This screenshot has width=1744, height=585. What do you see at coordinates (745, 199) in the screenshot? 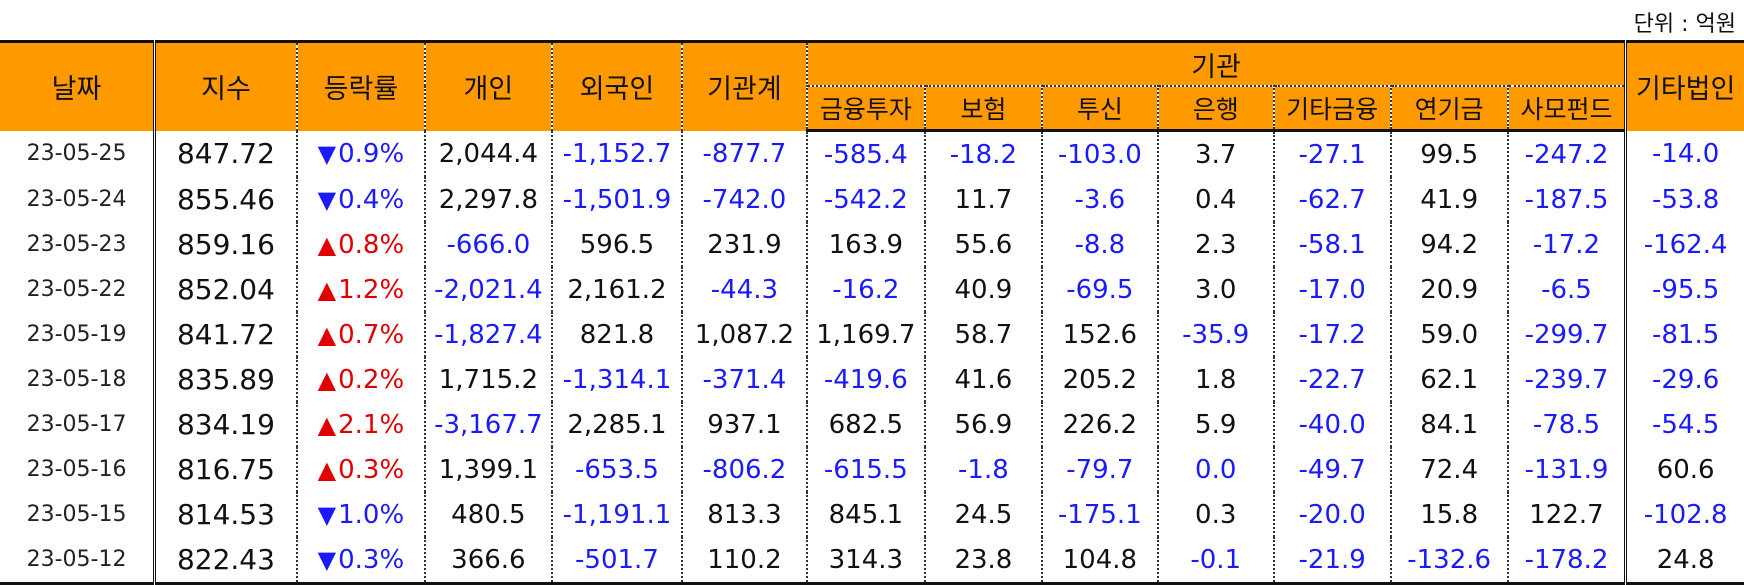
I see `cell-inst-total: -742.0` at bounding box center [745, 199].